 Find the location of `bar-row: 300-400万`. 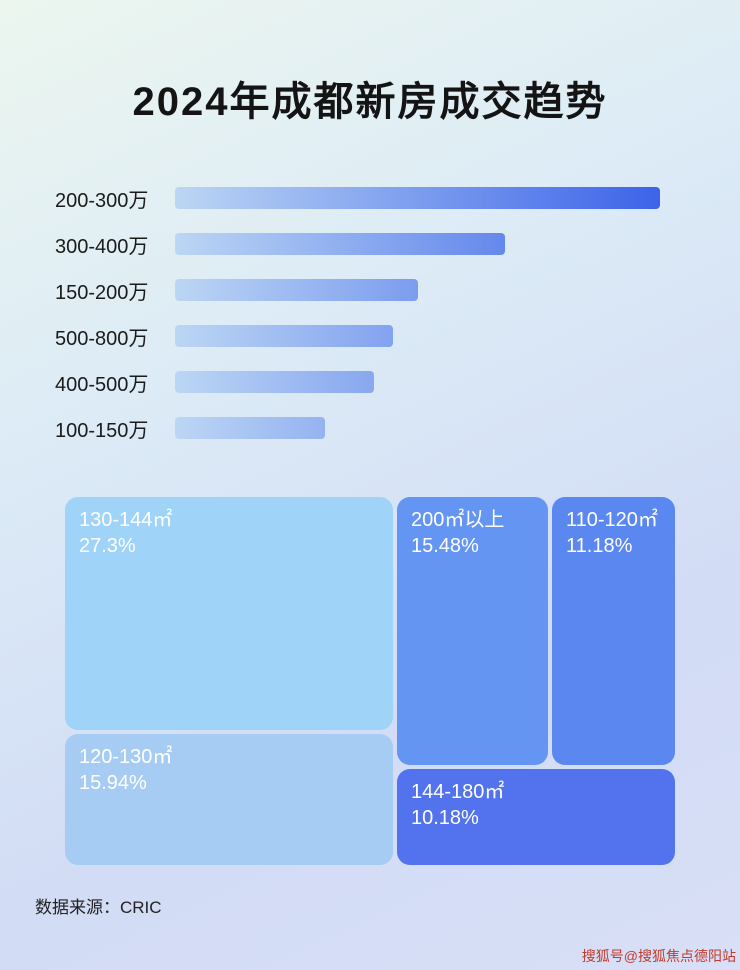

bar-row: 300-400万 is located at coordinates (375, 244).